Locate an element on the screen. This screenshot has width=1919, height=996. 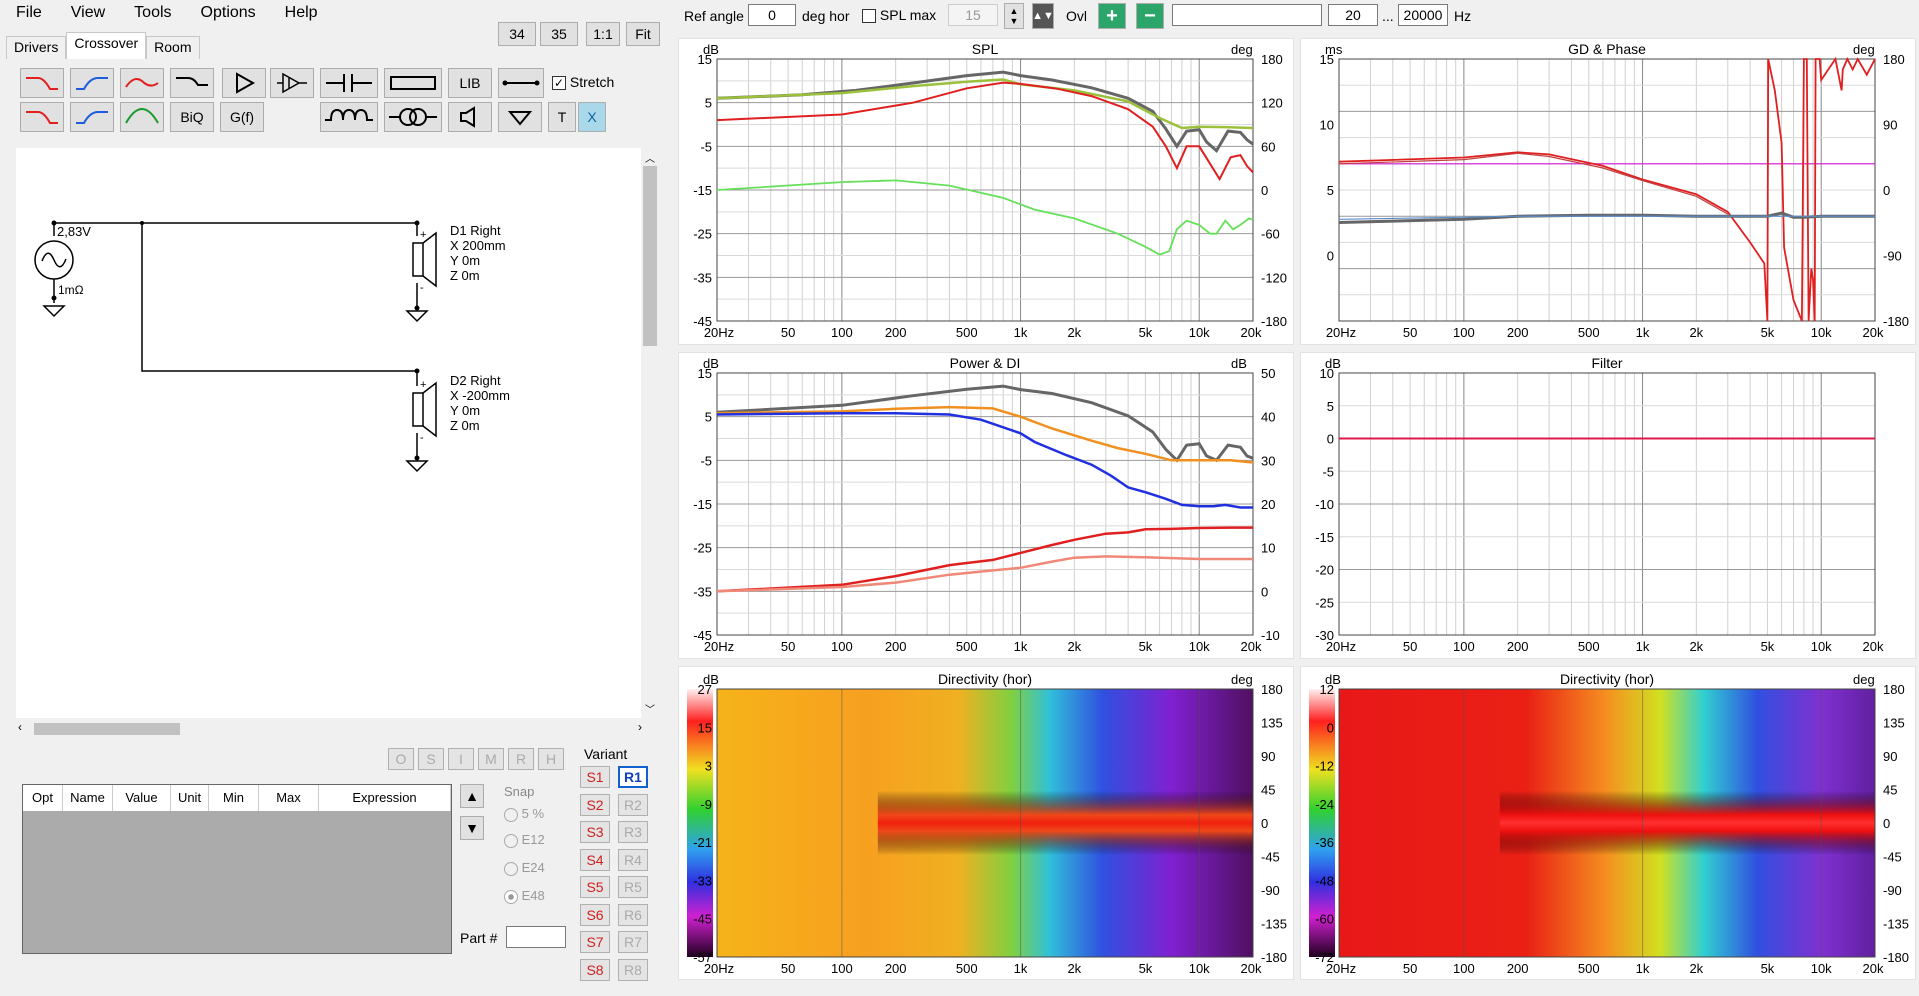
stretch-checkbox: ✓ Stretch is located at coordinates (583, 82).